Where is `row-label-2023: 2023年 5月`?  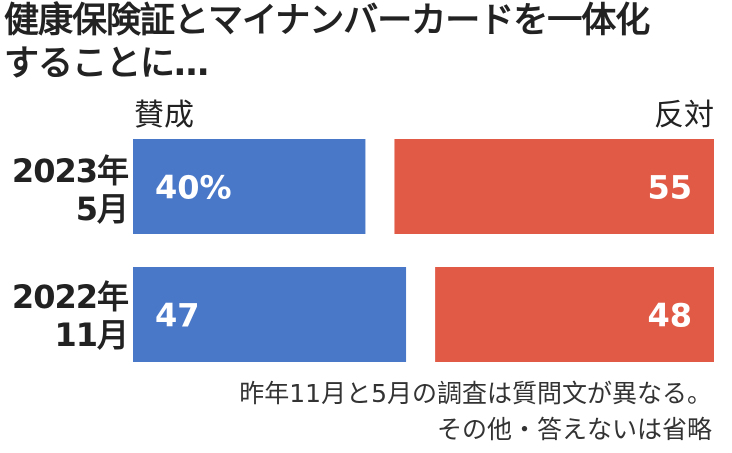
row-label-2023: 2023年 5月 is located at coordinates (64, 190).